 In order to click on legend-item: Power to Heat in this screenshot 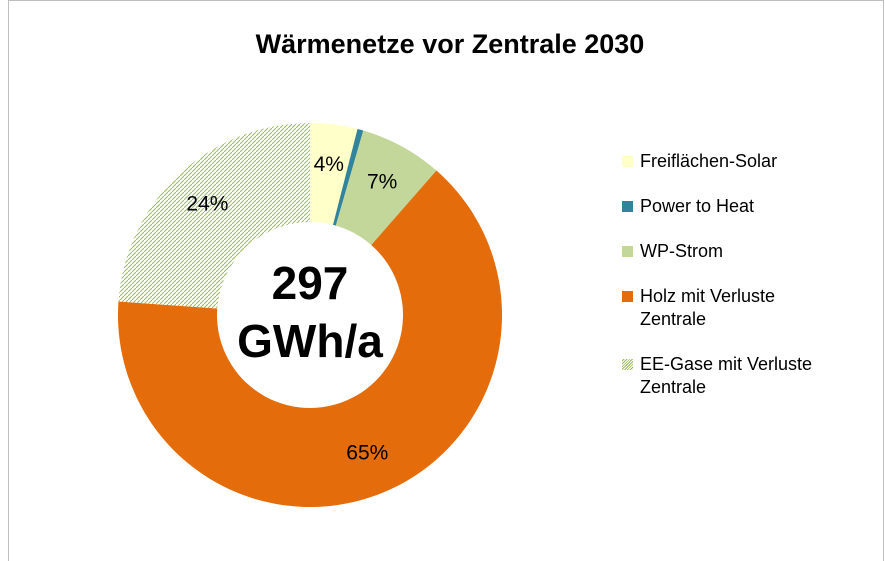, I will do `click(724, 206)`.